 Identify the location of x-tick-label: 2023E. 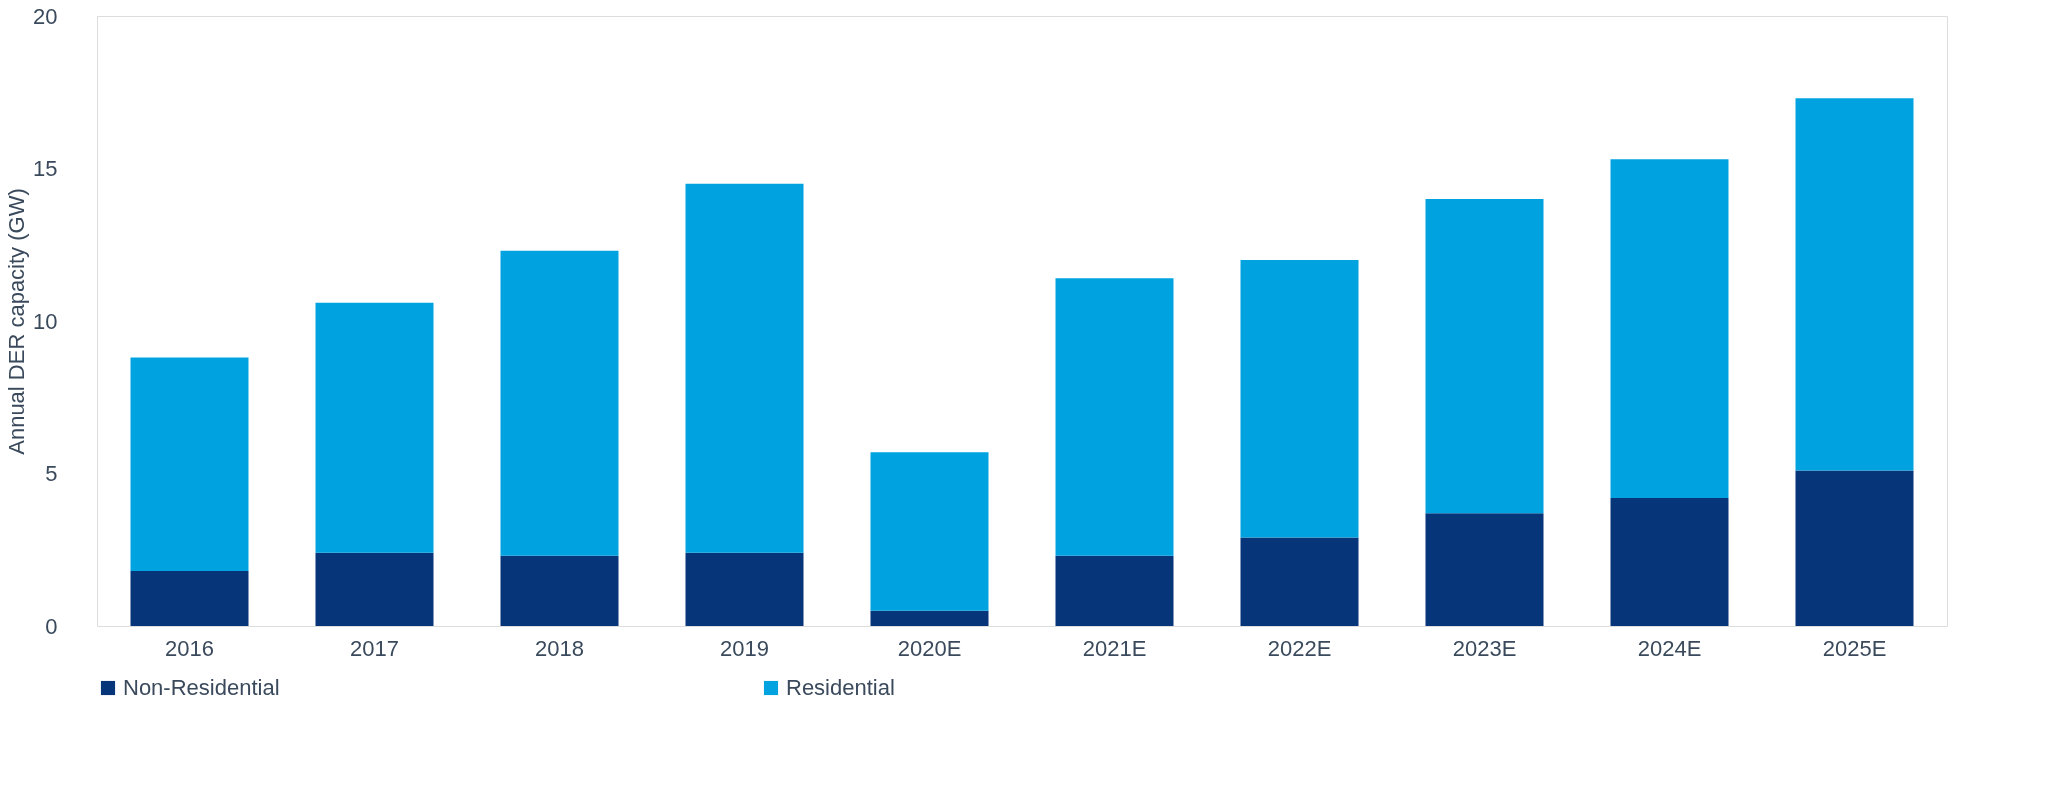
(1484, 648).